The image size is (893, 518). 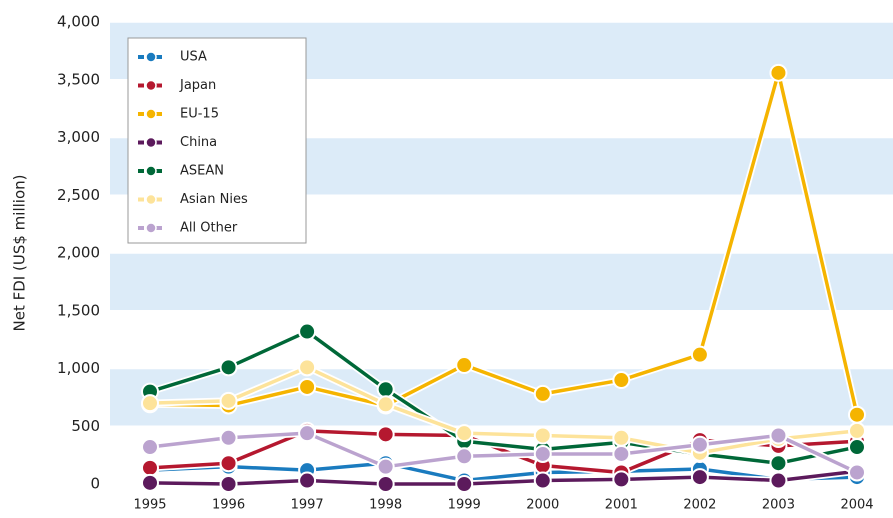 What do you see at coordinates (699, 505) in the screenshot?
I see `x-tick-label: 2002` at bounding box center [699, 505].